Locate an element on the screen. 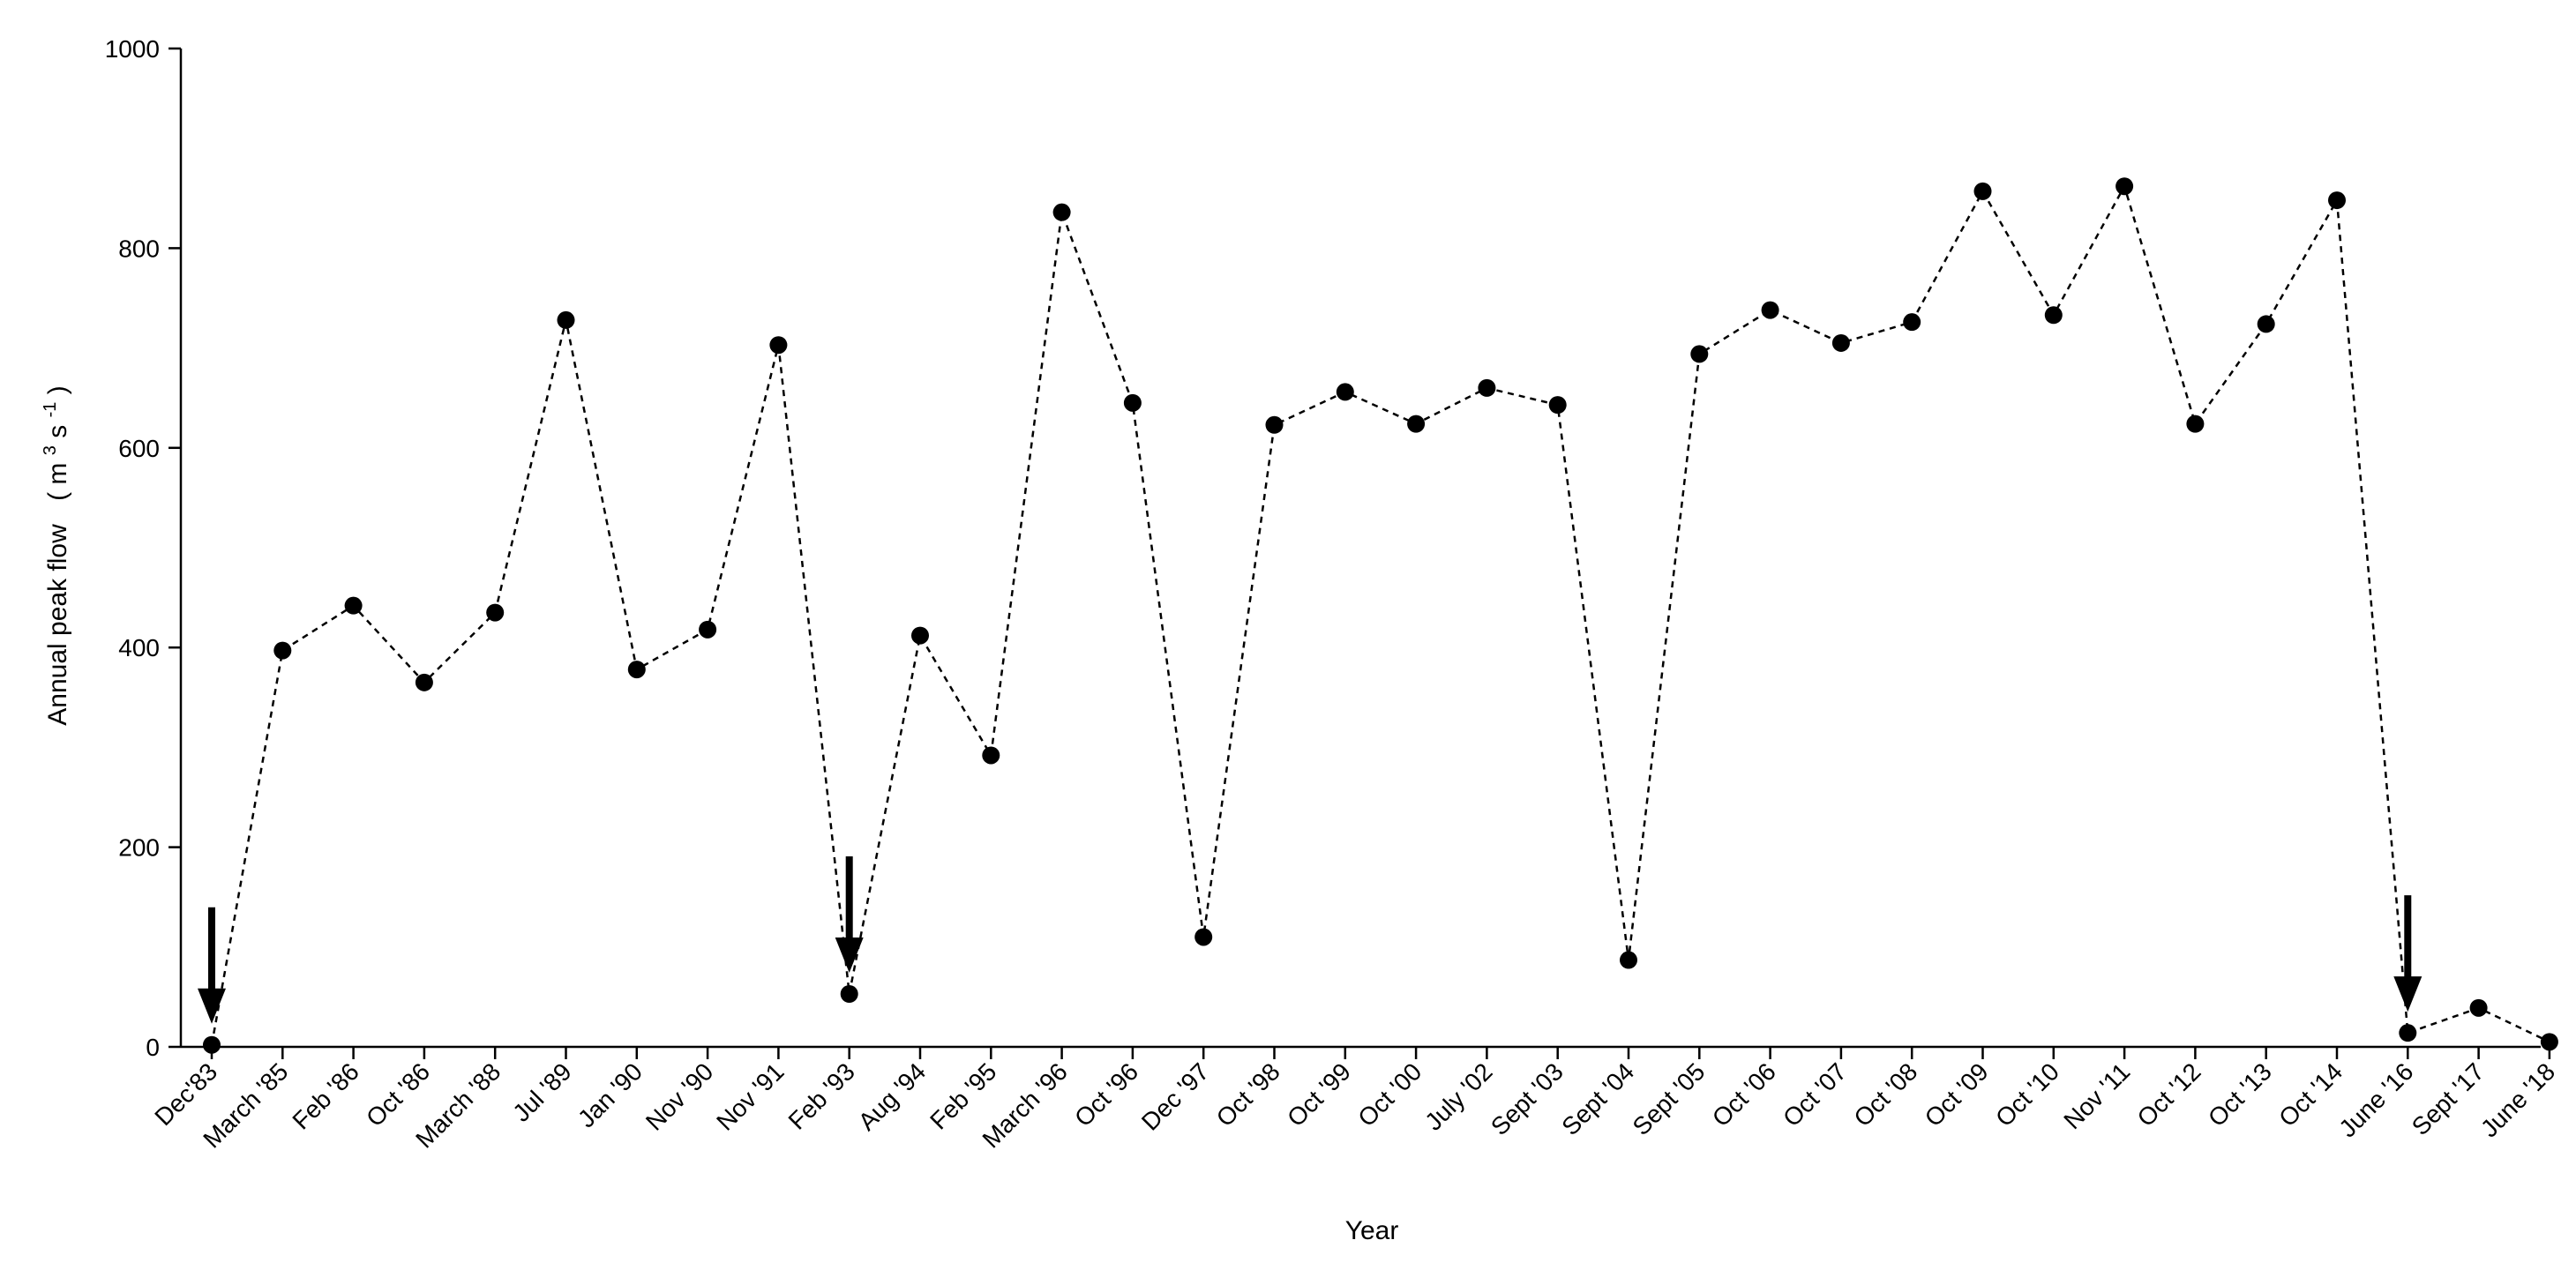 The height and width of the screenshot is (1270, 2576). x-tick-label: Nov '11 is located at coordinates (2097, 1095).